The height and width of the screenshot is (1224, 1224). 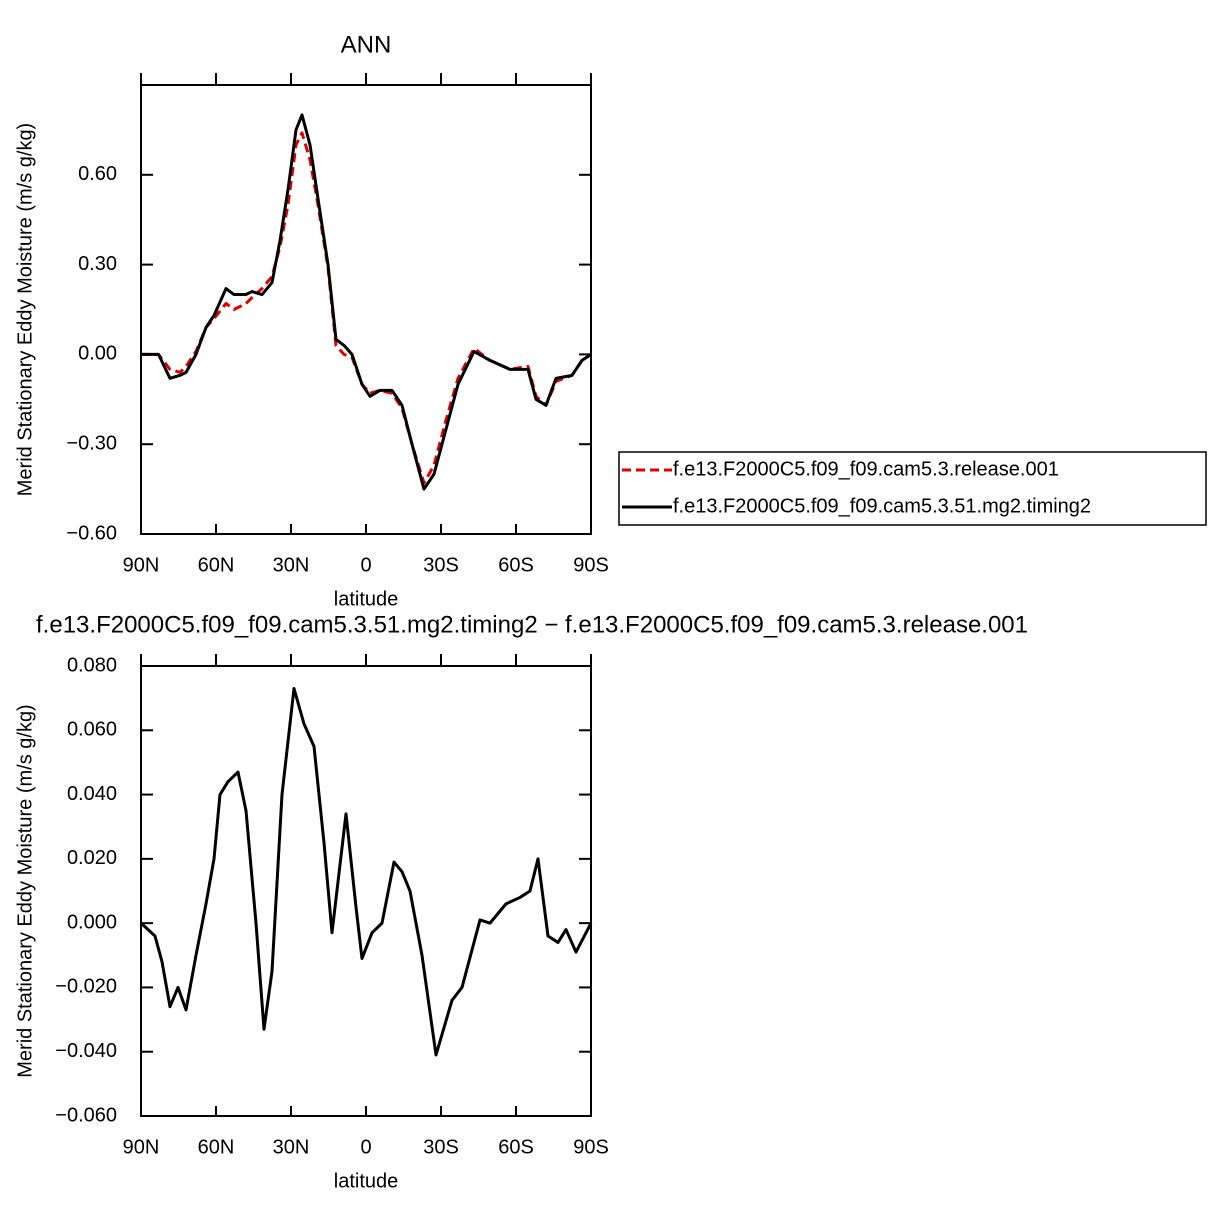 I want to click on y-tick-label: 0.080, so click(x=92, y=665).